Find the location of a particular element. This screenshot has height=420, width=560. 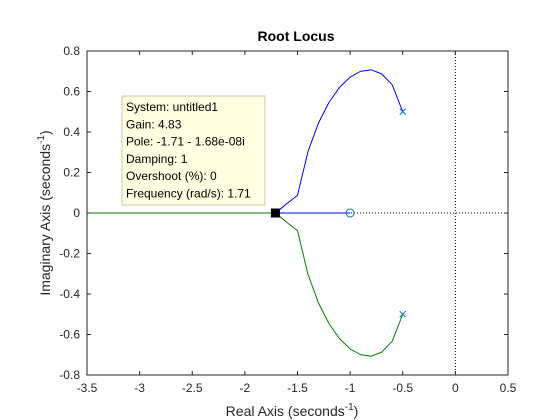

y-tick-label: -0.8 is located at coordinates (69, 375).